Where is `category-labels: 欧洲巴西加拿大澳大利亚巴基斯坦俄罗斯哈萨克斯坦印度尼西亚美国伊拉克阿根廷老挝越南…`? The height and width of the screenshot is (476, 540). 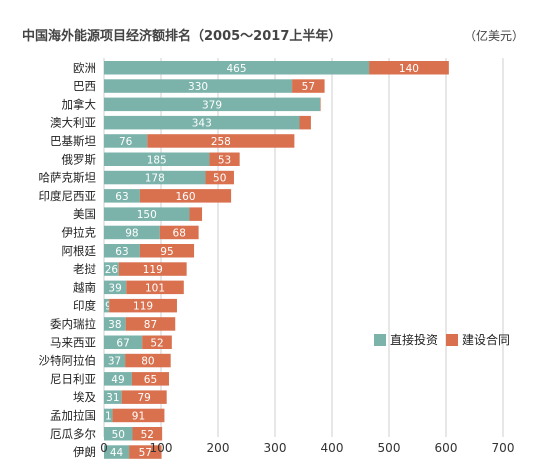 category-labels: 欧洲巴西加拿大澳大利亚巴基斯坦俄罗斯哈萨克斯坦印度尼西亚美国伊拉克阿根廷老挝越南… is located at coordinates (68, 260).